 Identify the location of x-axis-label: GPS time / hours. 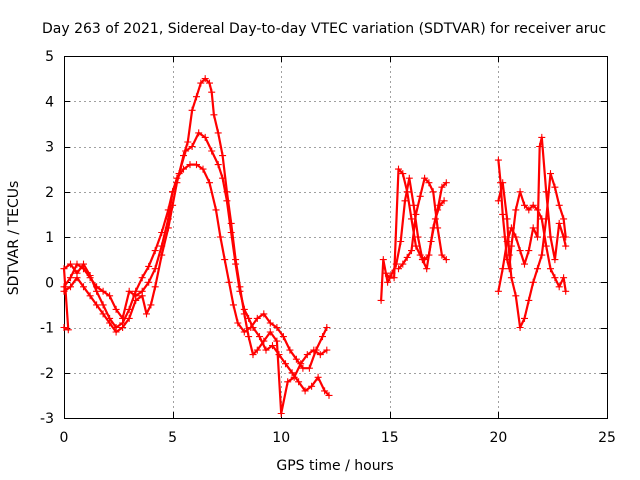
(334, 466).